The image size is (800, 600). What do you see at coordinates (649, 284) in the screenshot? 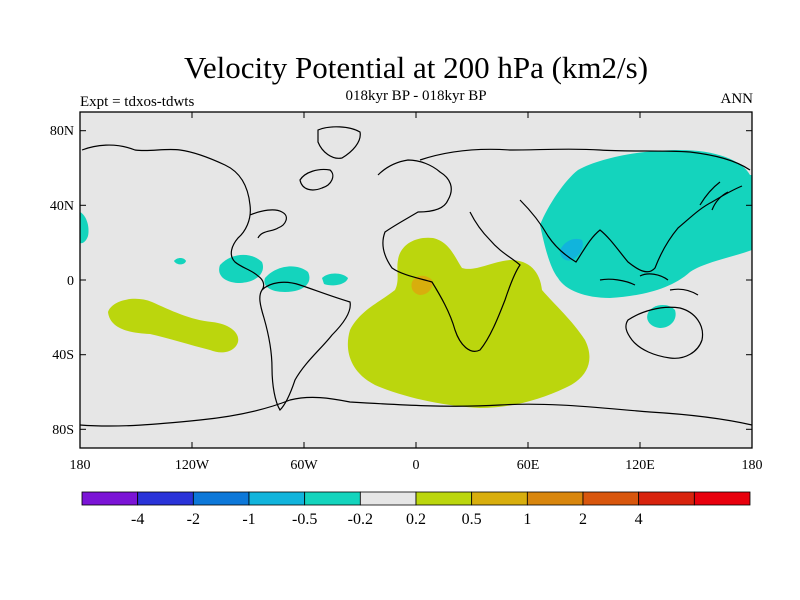
I see `coastline-indonesia` at bounding box center [649, 284].